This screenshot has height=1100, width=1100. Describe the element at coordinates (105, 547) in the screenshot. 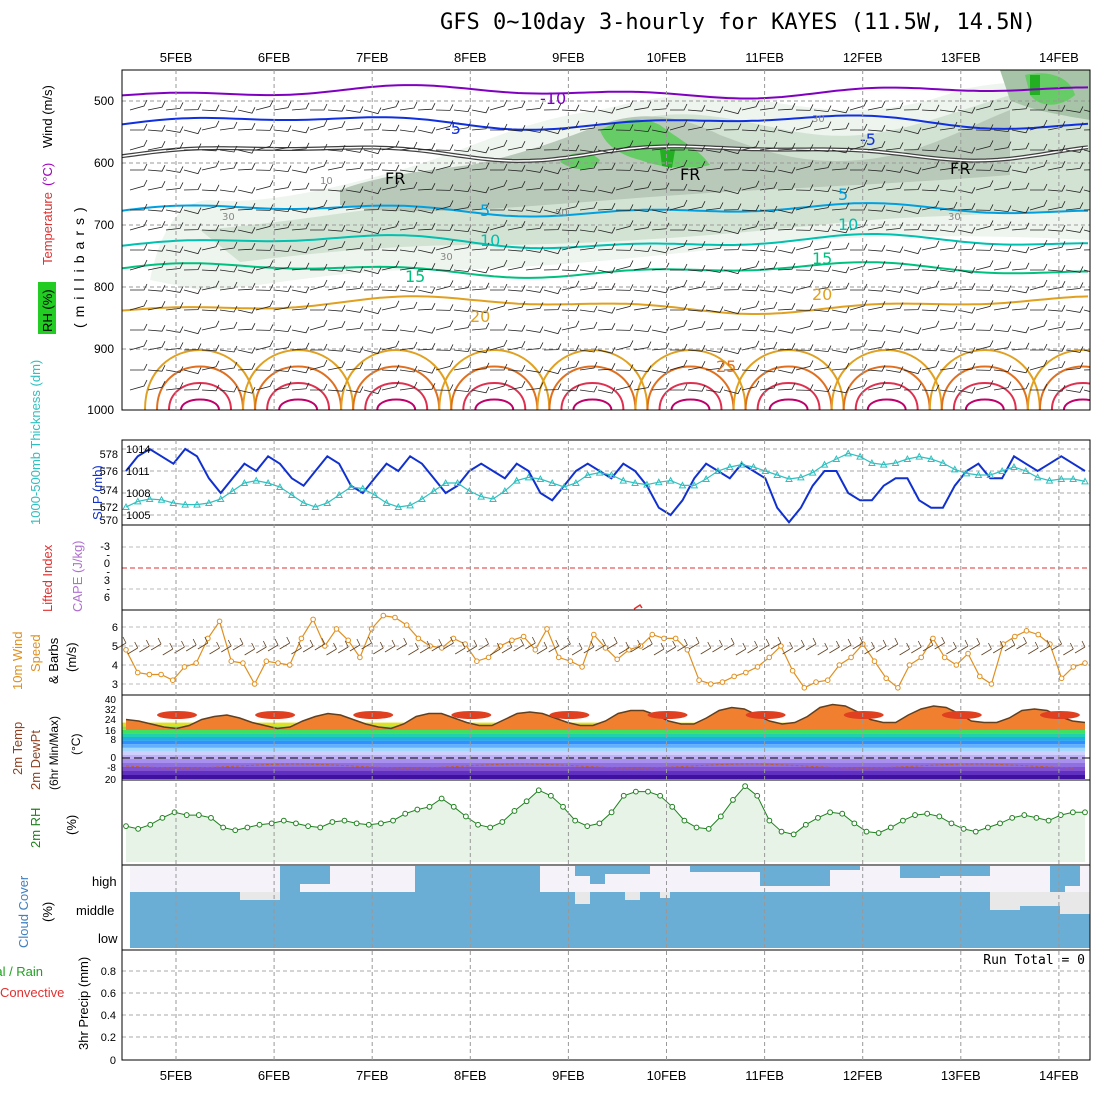

I see `li-tick-label: -3` at that location.